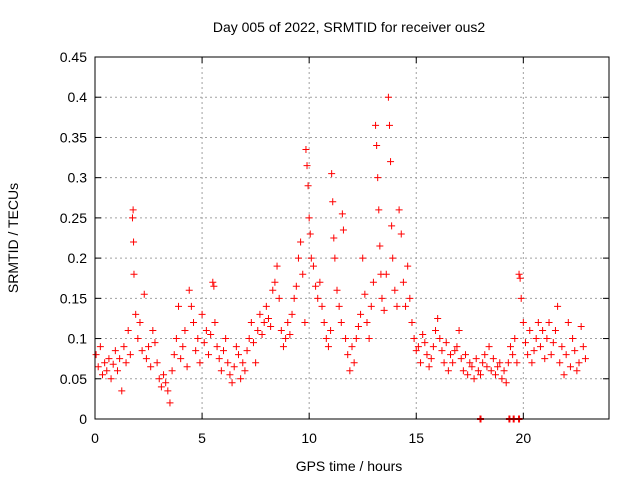  What do you see at coordinates (83, 419) in the screenshot?
I see `y-tick-label: 0` at bounding box center [83, 419].